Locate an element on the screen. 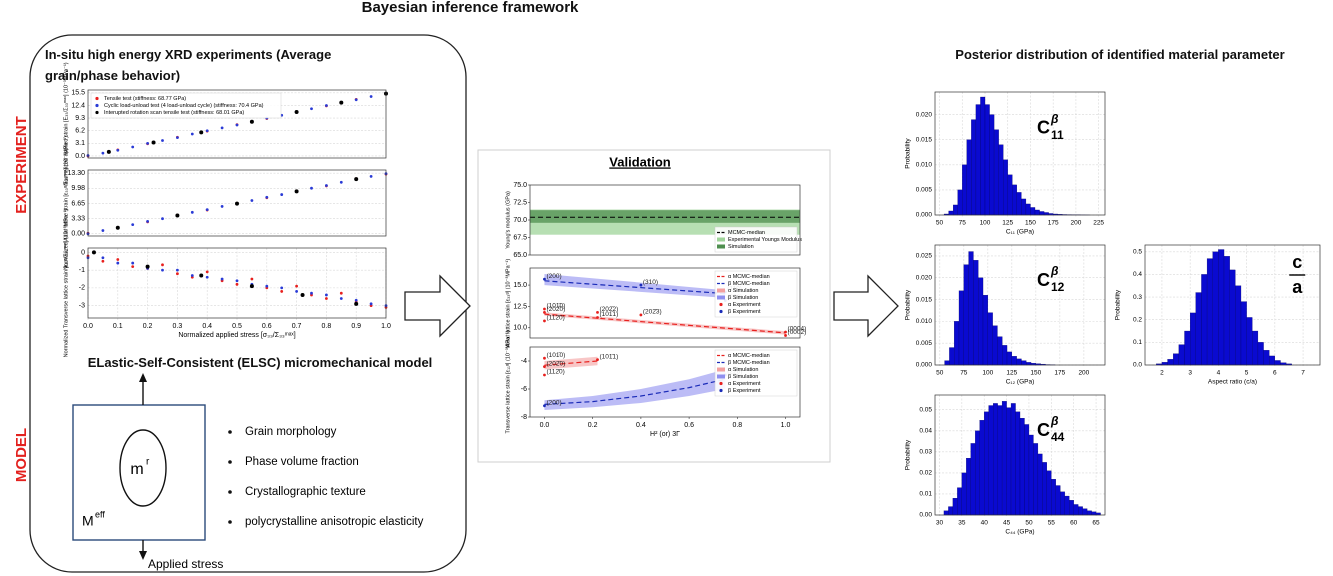 This screenshot has height=576, width=1333. side-label: EXPERIMENT is located at coordinates (21, 165).